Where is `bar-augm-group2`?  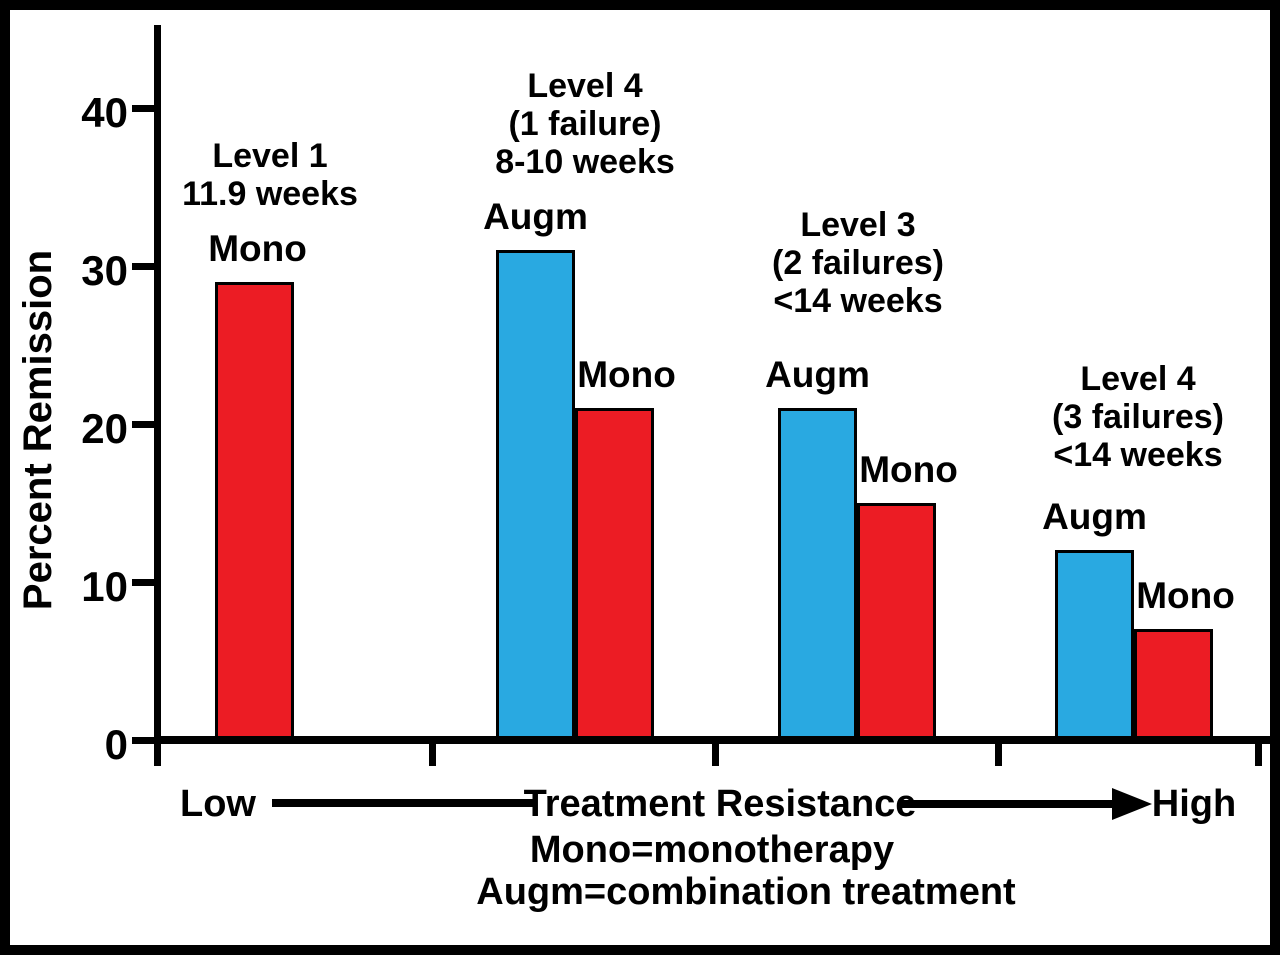
bar-augm-group2 is located at coordinates (535, 496).